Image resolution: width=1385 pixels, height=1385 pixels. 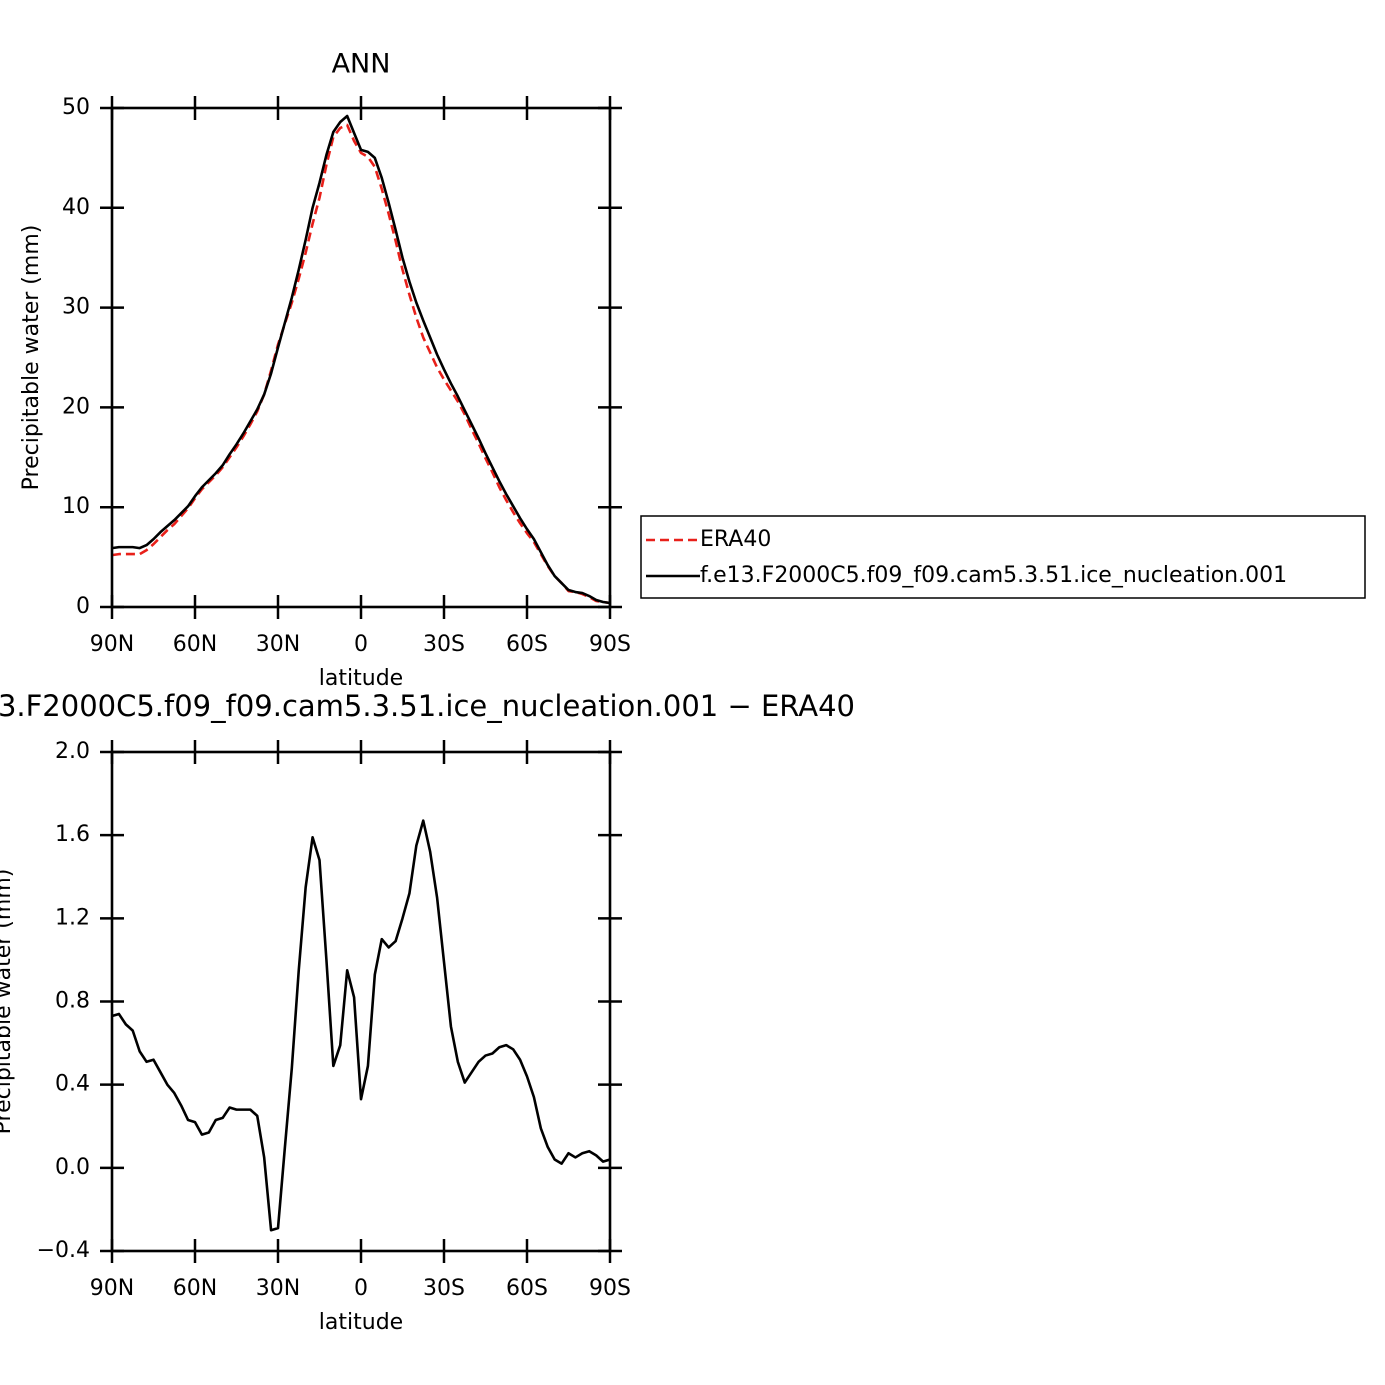 What do you see at coordinates (735, 539) in the screenshot?
I see `legend-label: ERA40` at bounding box center [735, 539].